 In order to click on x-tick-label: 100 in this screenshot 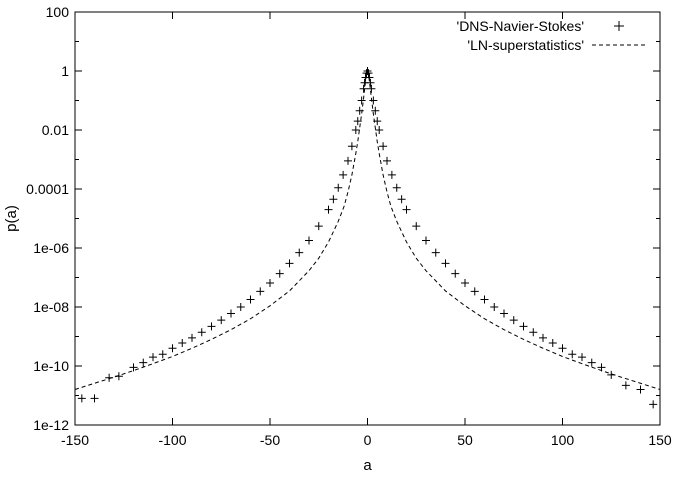, I will do `click(563, 440)`.